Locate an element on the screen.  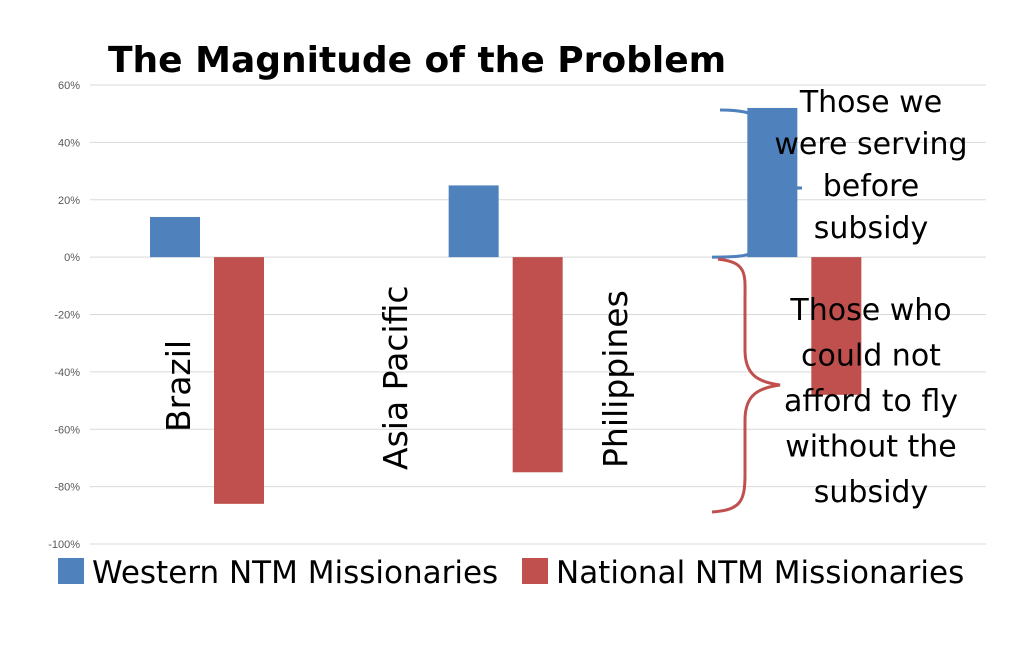
y-tick-label: 0% is located at coordinates (72, 258).